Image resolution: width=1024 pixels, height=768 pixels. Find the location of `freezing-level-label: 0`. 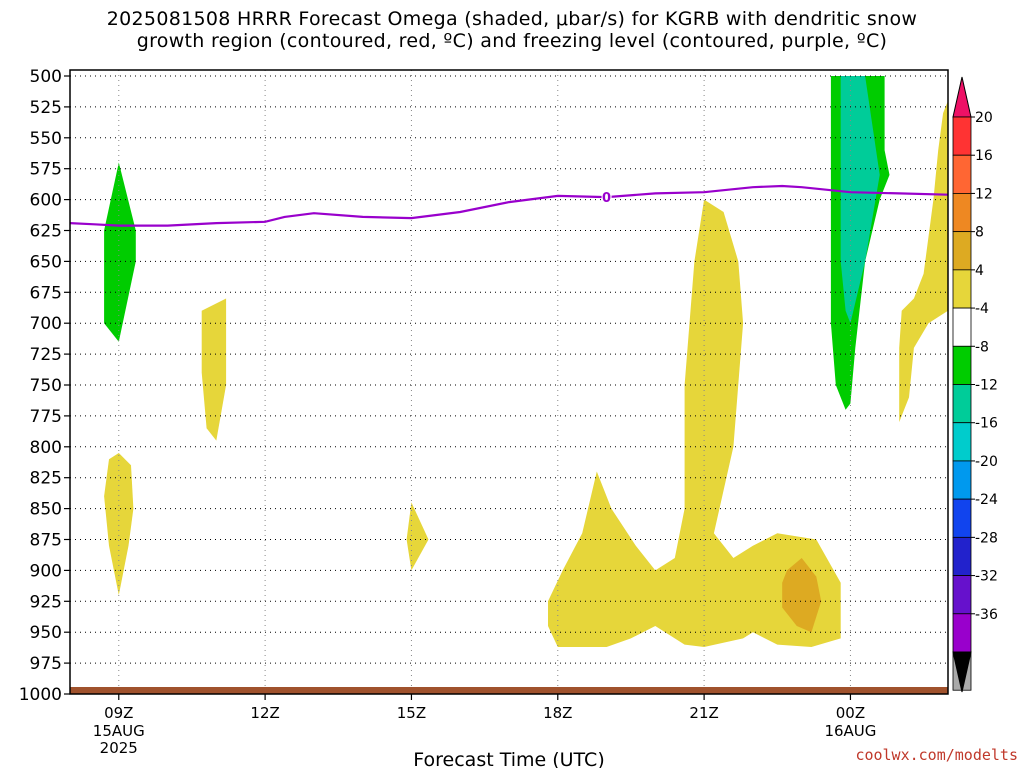

freezing-level-label: 0 is located at coordinates (606, 198).